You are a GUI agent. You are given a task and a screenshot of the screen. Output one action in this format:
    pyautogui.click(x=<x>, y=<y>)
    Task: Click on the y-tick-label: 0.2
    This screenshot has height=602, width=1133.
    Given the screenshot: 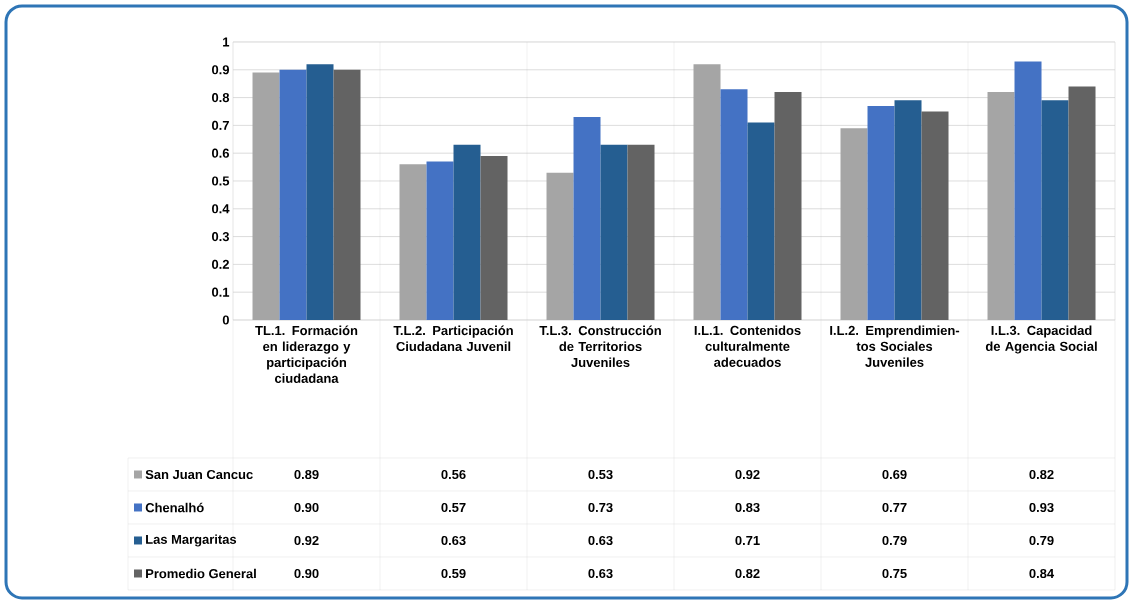 What is the action you would take?
    pyautogui.click(x=220, y=264)
    